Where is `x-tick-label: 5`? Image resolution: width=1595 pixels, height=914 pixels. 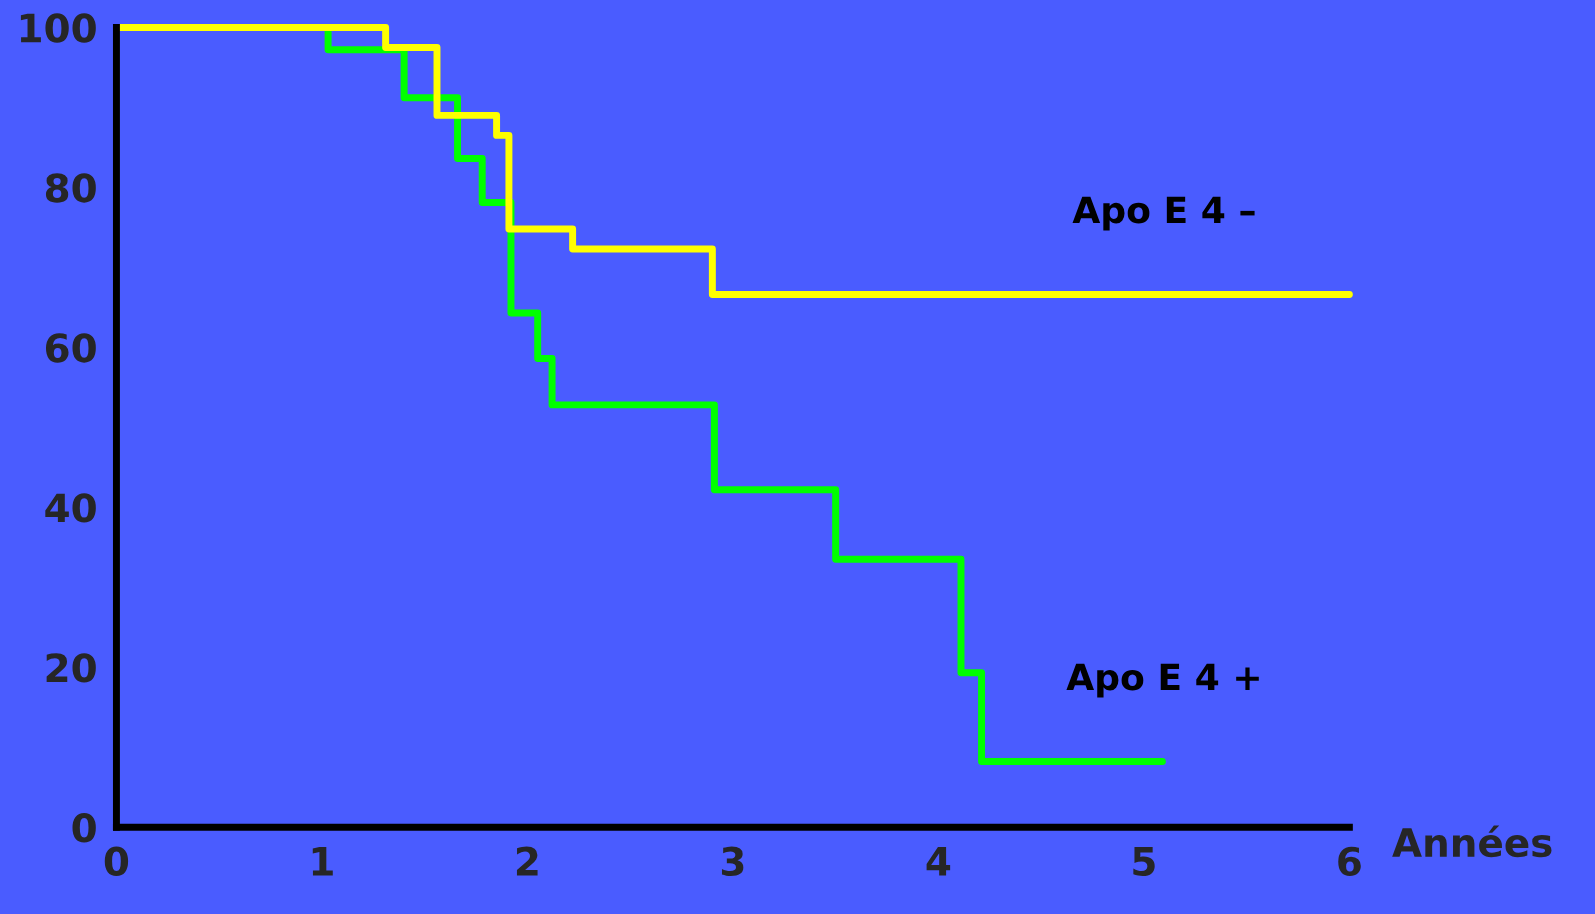 x-tick-label: 5 is located at coordinates (1144, 862).